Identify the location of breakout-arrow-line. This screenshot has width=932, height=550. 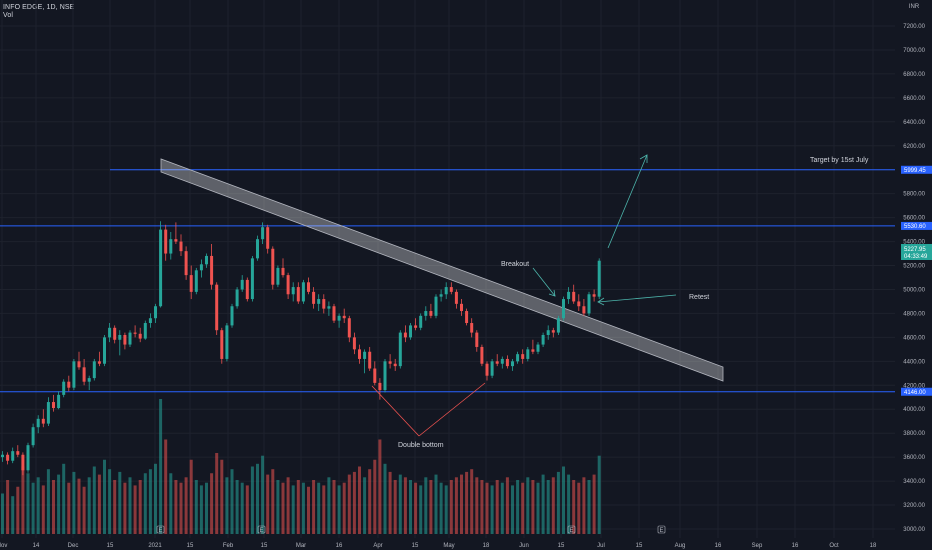
(544, 282).